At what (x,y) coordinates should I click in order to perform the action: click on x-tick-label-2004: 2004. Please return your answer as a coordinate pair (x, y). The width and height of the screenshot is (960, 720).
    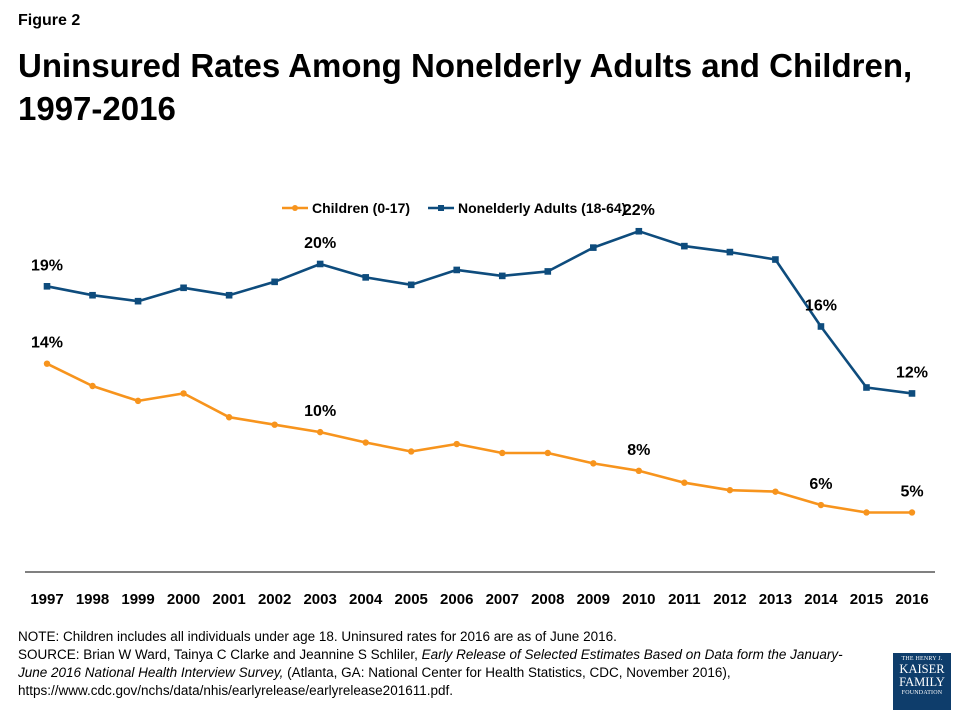
    Looking at the image, I should click on (366, 599).